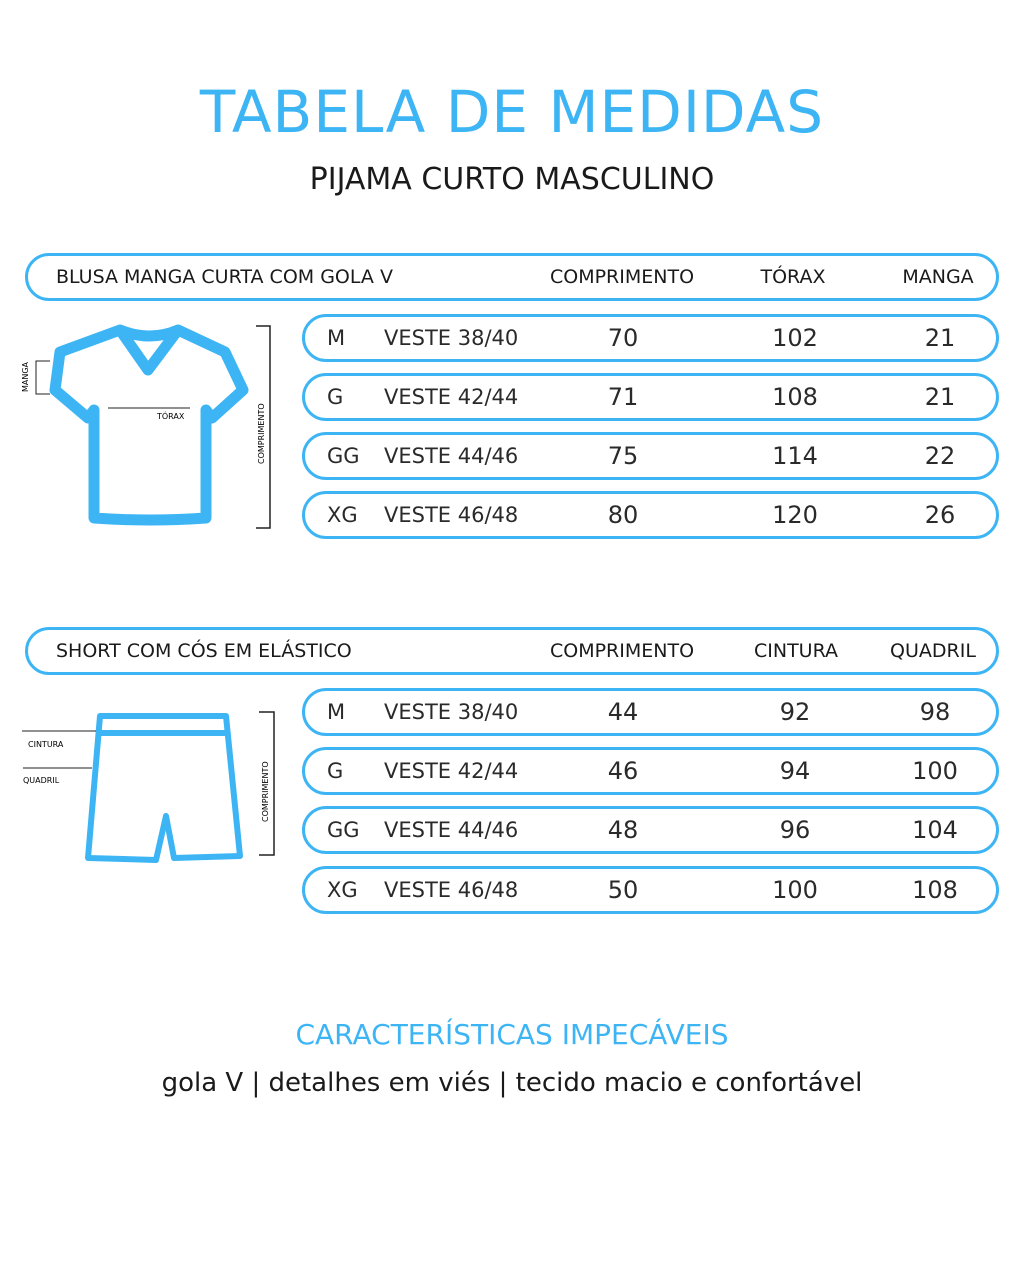  Describe the element at coordinates (795, 712) in the screenshot. I see `measurement-value: 92` at that location.